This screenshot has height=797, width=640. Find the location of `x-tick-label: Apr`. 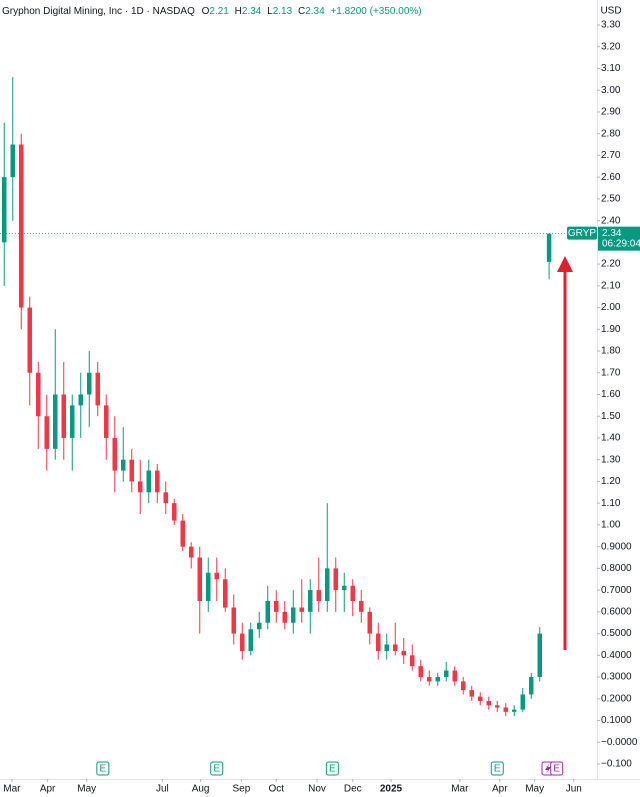

x-tick-label: Apr is located at coordinates (48, 789).